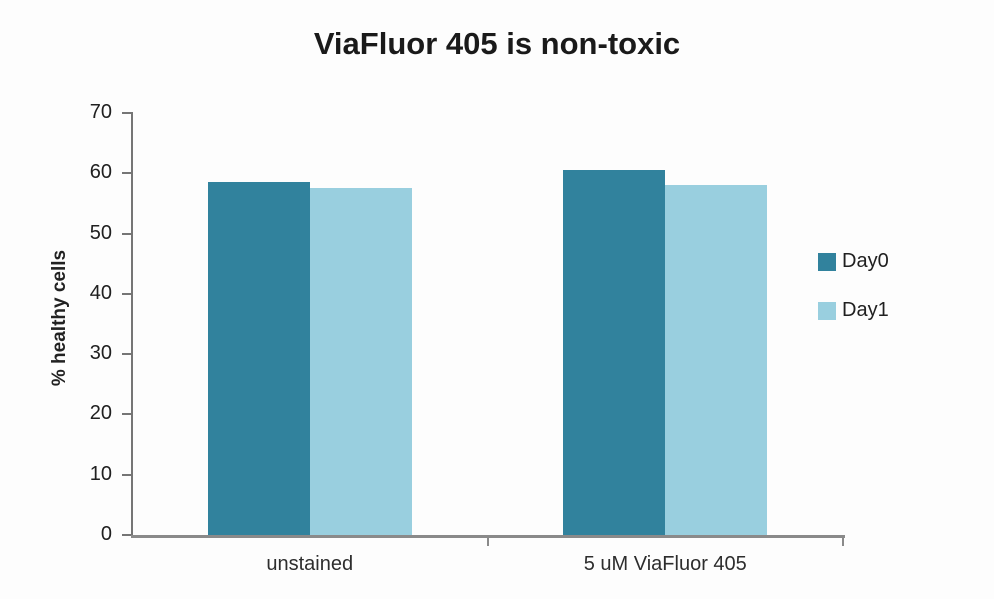  What do you see at coordinates (488, 536) in the screenshot?
I see `x-axis-line` at bounding box center [488, 536].